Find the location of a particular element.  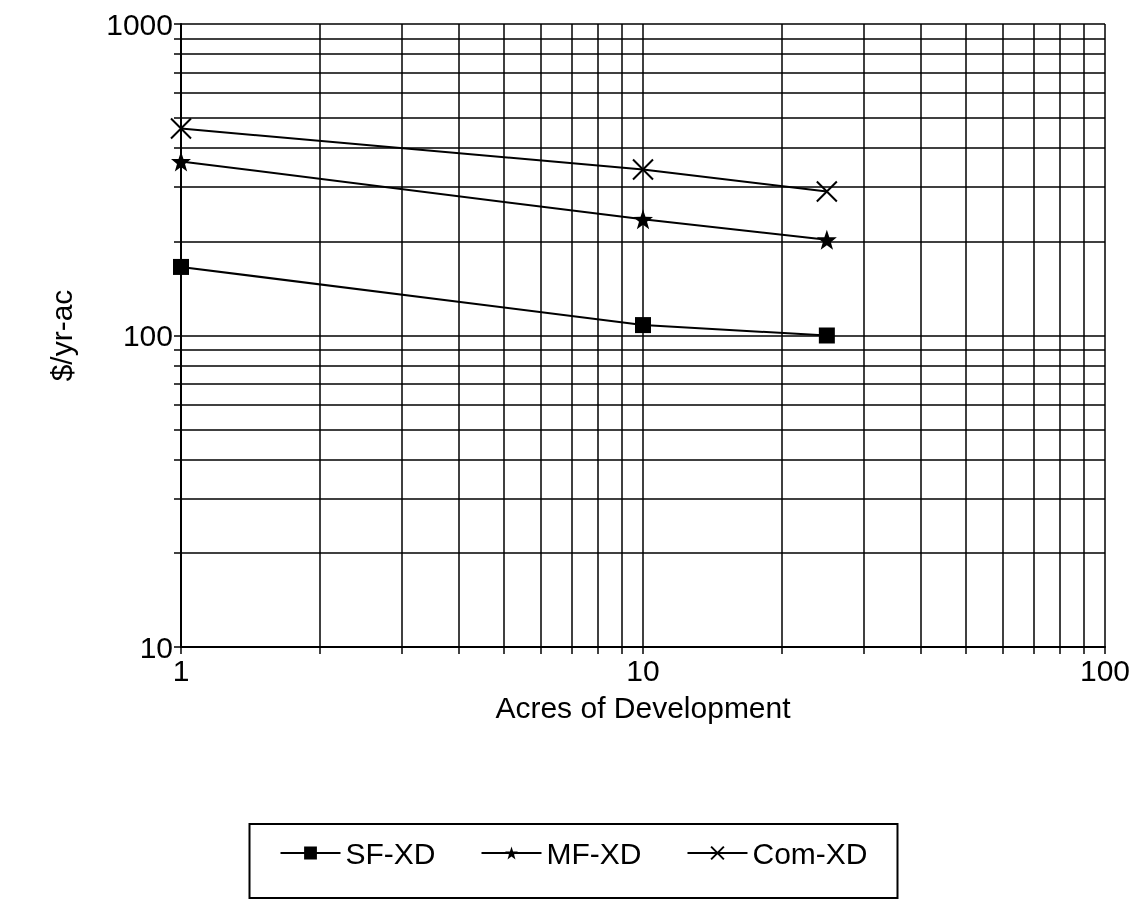

legend-label: SF-XD is located at coordinates (390, 853).